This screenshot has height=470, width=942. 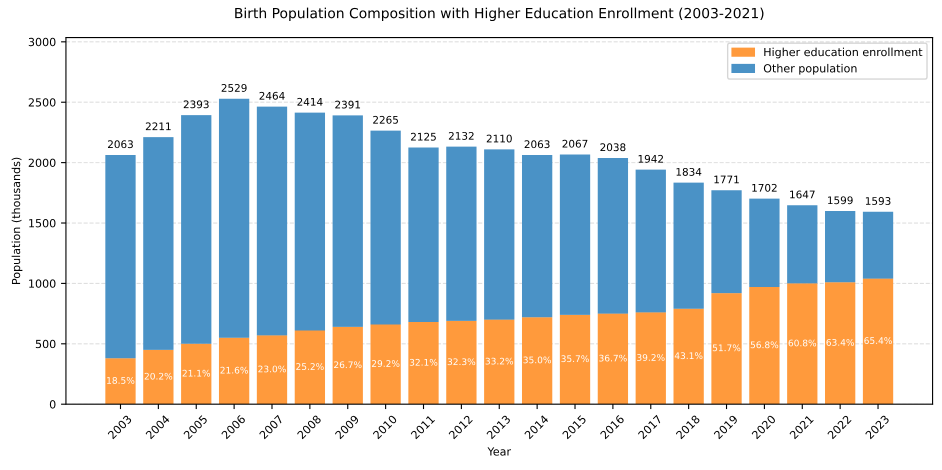 I want to click on annotation: 35.0%, so click(x=537, y=360).